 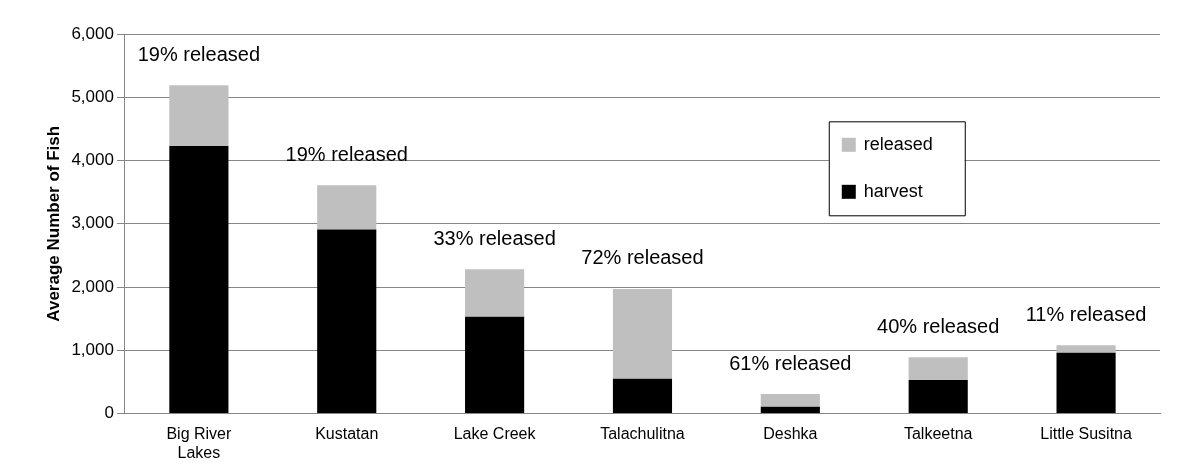 What do you see at coordinates (109, 413) in the screenshot?
I see `y-tick-label: 0` at bounding box center [109, 413].